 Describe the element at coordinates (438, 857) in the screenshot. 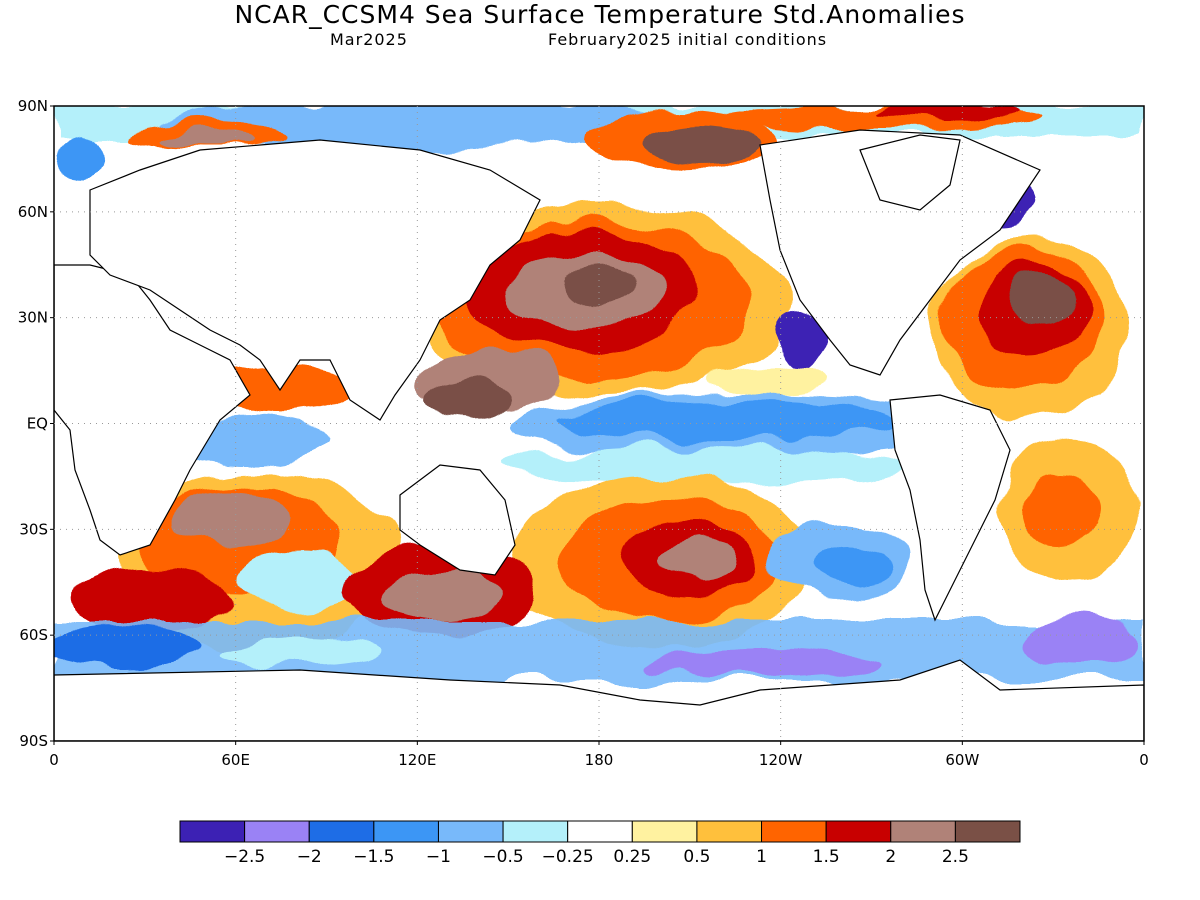

I see `colorbar-label: −1` at that location.